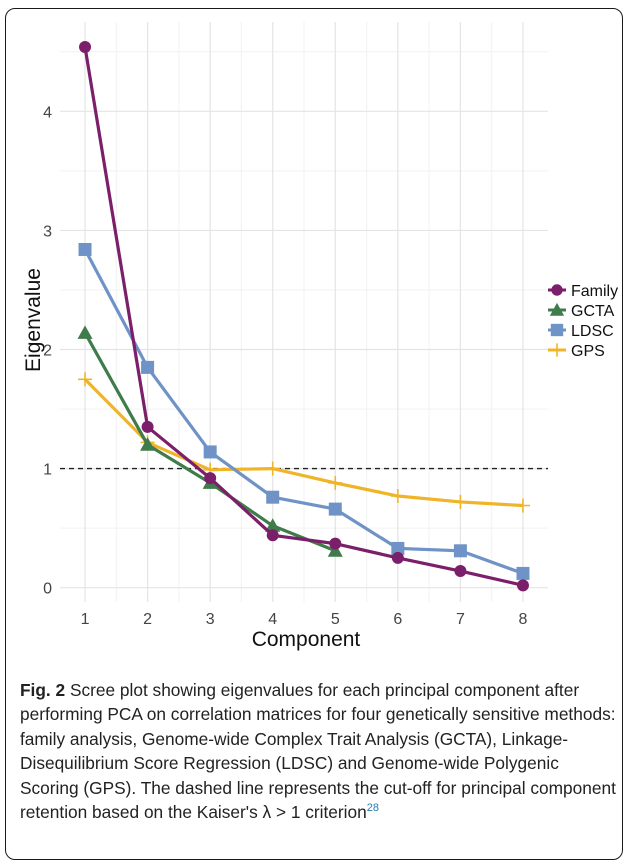 This screenshot has height=868, width=630. I want to click on caption-label: Fig. 2, so click(43, 690).